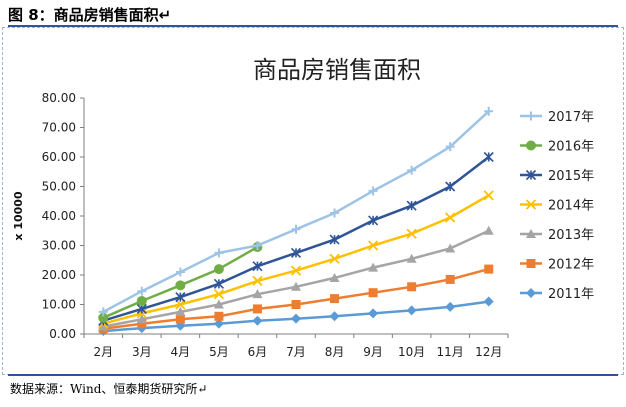  Describe the element at coordinates (557, 294) in the screenshot. I see `legend-item: 2011年` at that location.